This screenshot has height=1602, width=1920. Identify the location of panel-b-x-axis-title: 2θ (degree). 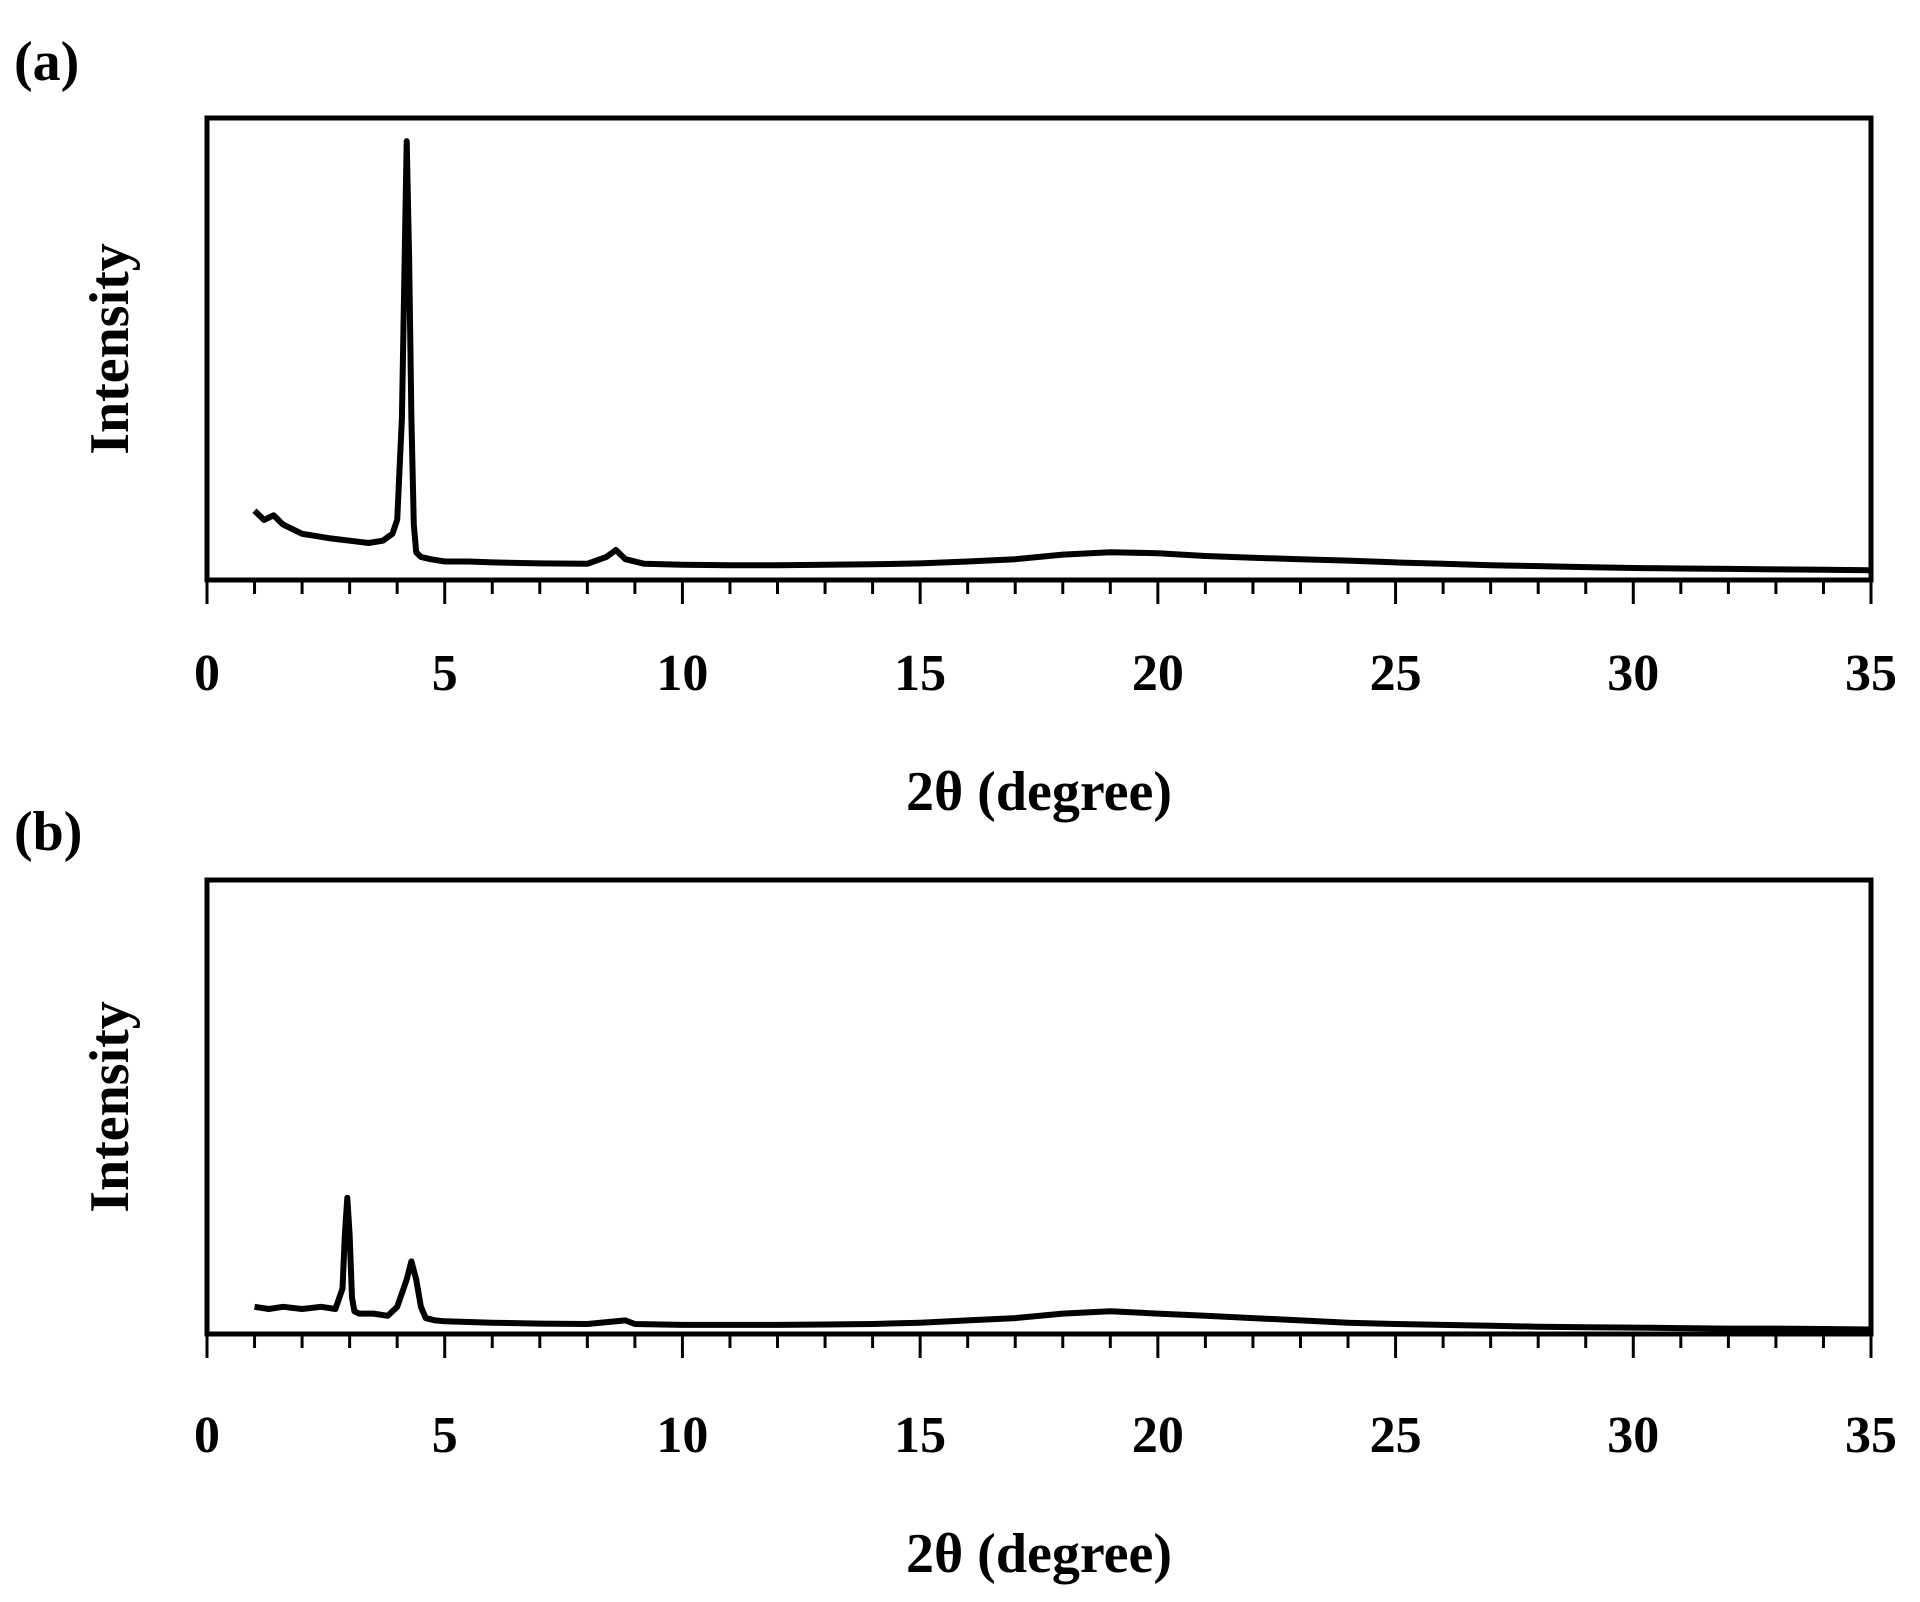
(1039, 1554).